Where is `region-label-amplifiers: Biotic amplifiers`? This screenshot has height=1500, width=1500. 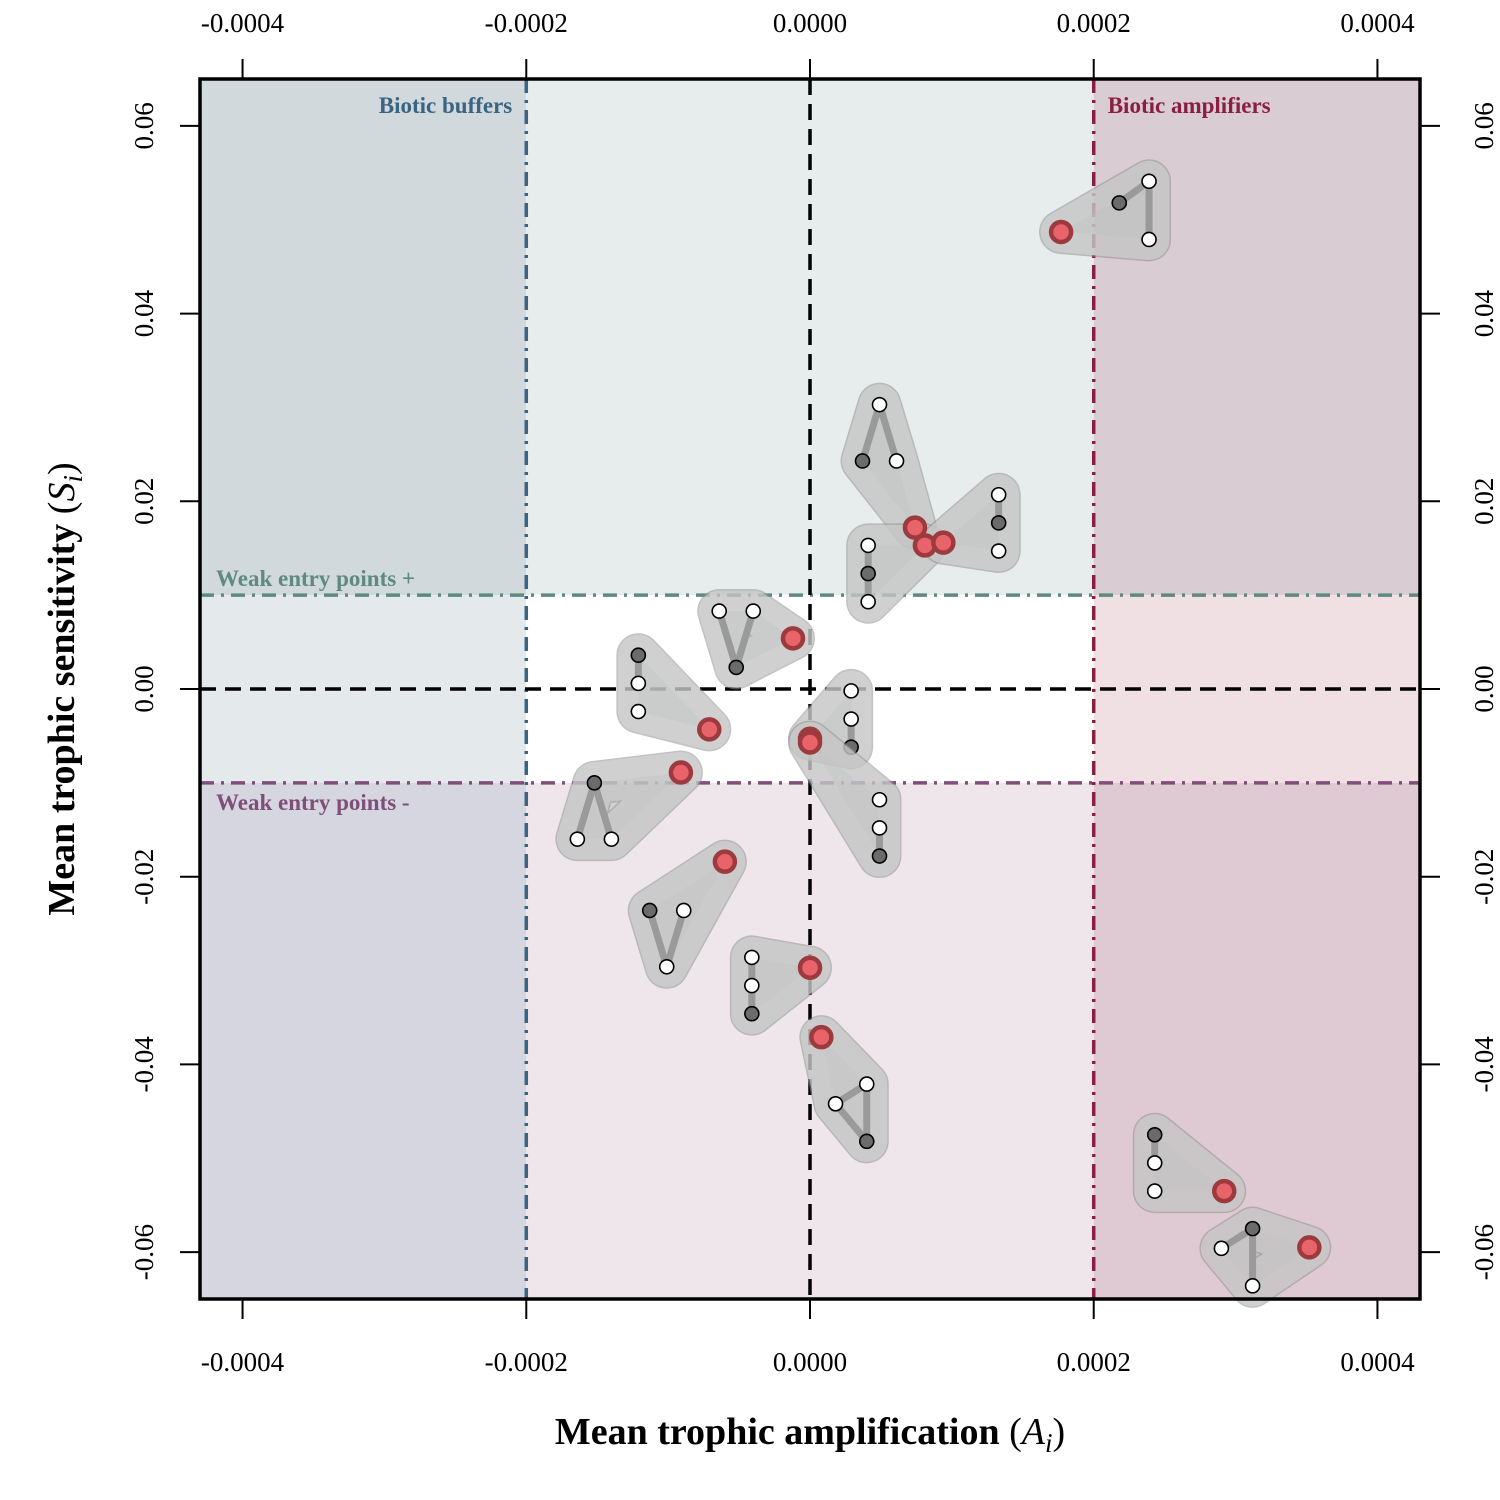 region-label-amplifiers: Biotic amplifiers is located at coordinates (1189, 105).